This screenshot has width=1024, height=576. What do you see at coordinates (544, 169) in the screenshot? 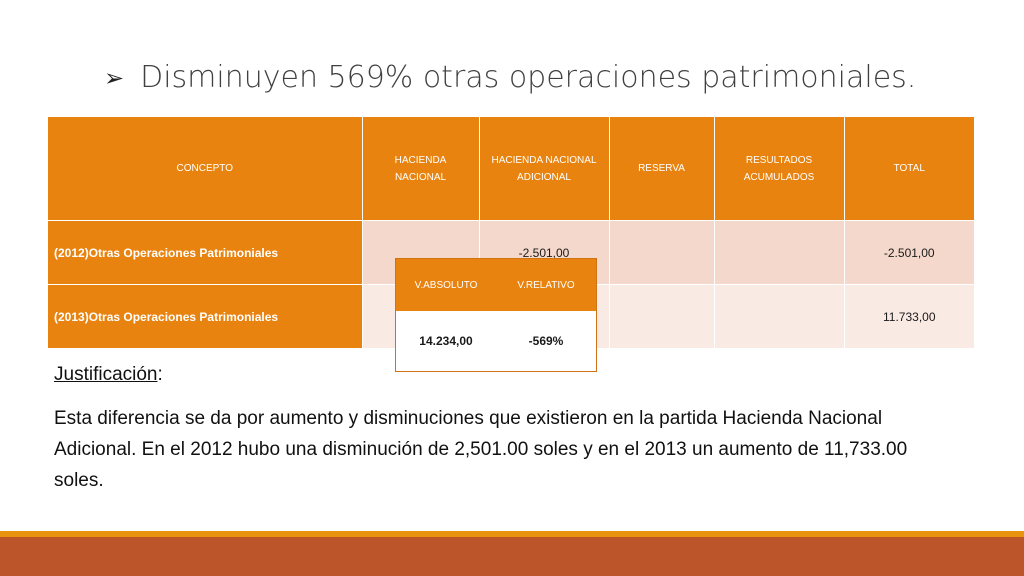
I see `header-hacienda-nacional-adicional: HACIENDA NACIONAL ADICIONAL` at bounding box center [544, 169].